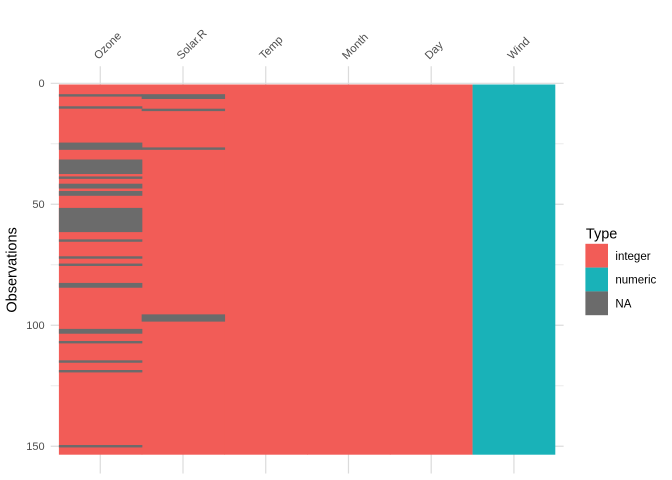 This screenshot has width=672, height=480. Describe the element at coordinates (272, 48) in the screenshot. I see `x-column-label: Temp` at that location.